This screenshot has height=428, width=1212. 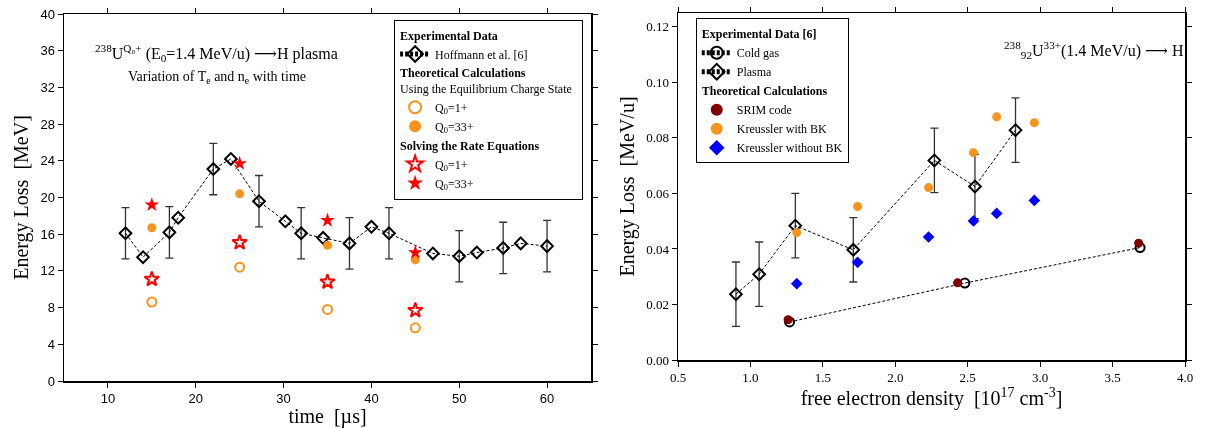 What do you see at coordinates (822, 378) in the screenshot?
I see `x-tick-label: 1.5` at bounding box center [822, 378].